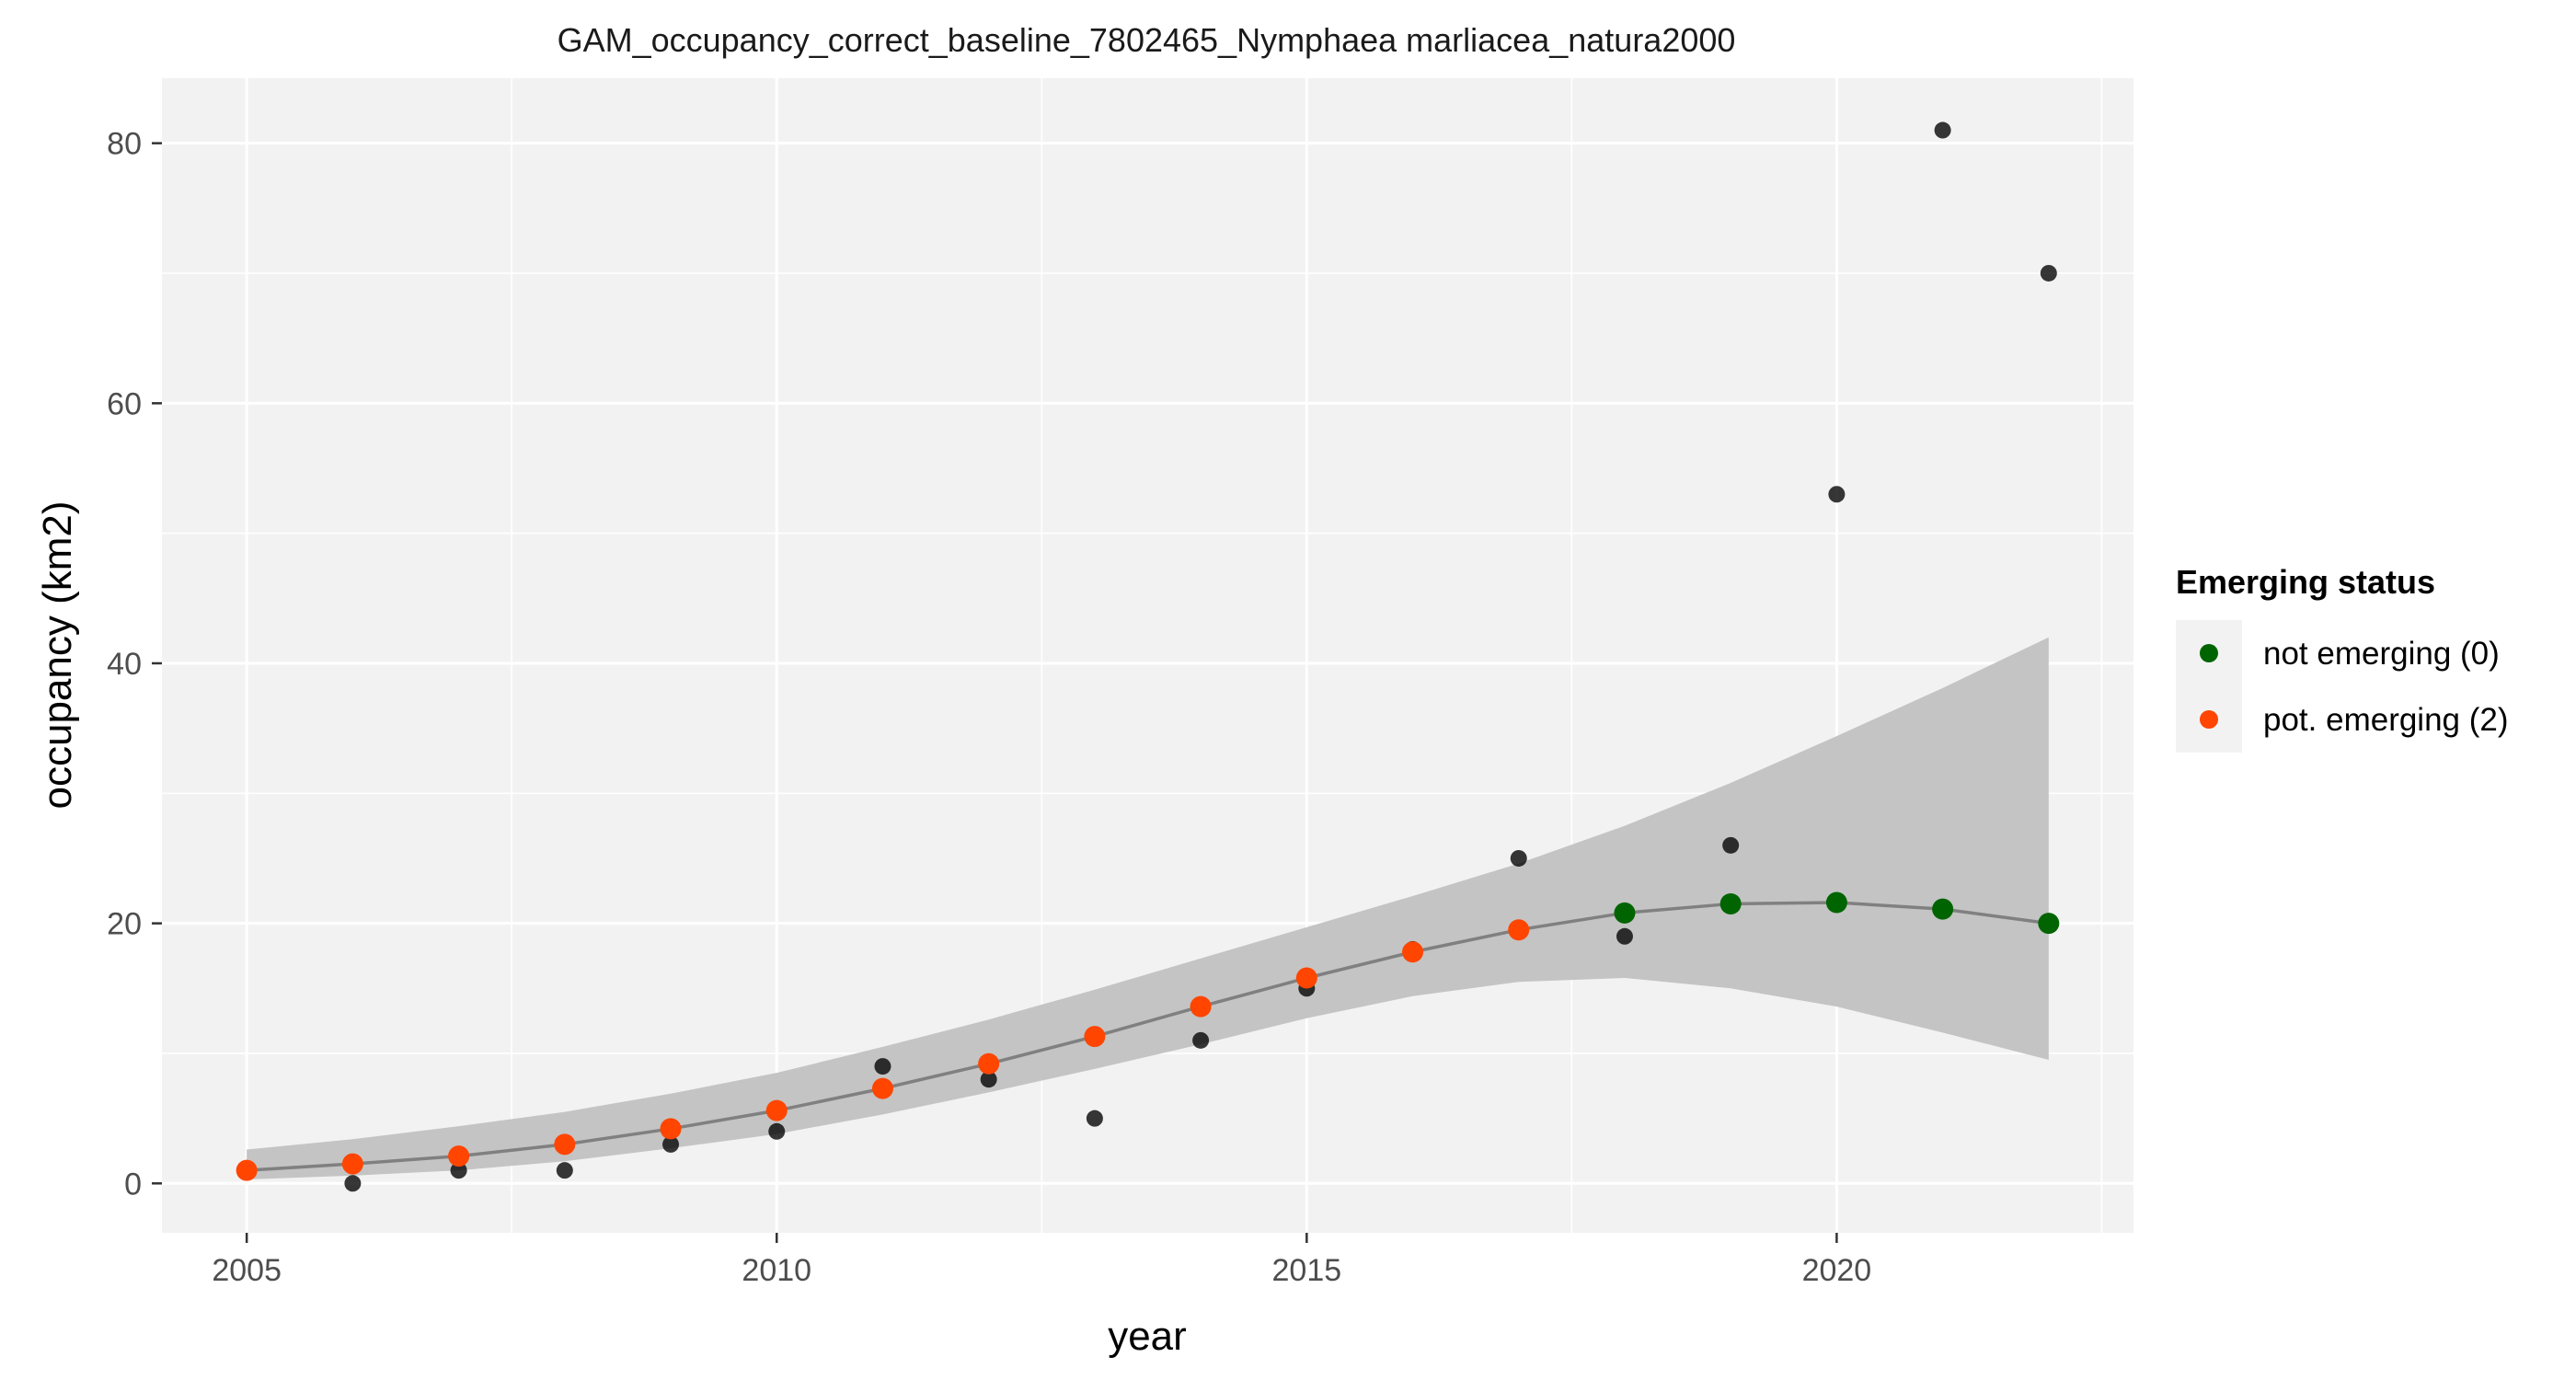 The image size is (2576, 1380). What do you see at coordinates (1307, 1270) in the screenshot?
I see `x-tick-label: 2015` at bounding box center [1307, 1270].